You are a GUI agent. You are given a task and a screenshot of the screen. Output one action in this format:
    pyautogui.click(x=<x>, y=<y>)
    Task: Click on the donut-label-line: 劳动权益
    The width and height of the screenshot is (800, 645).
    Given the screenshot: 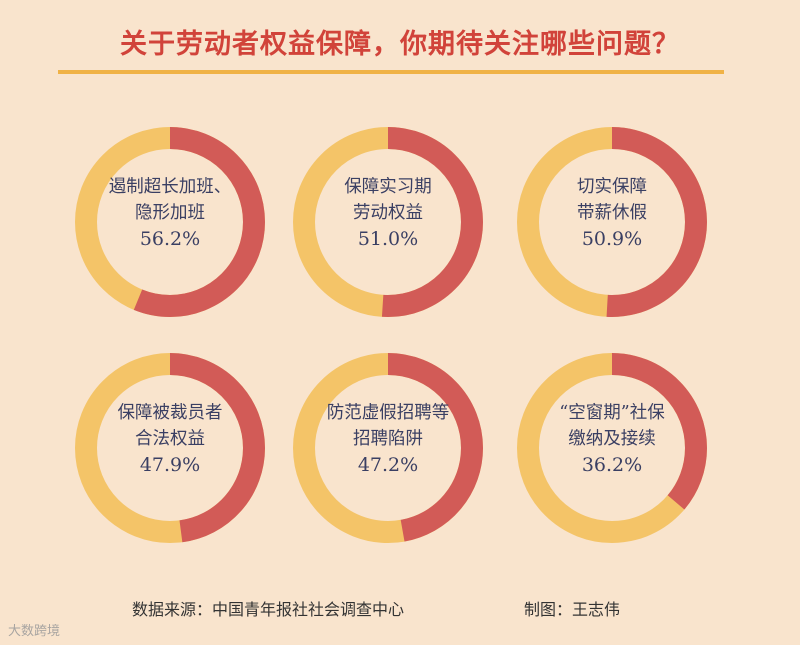 What is the action you would take?
    pyautogui.click(x=388, y=213)
    